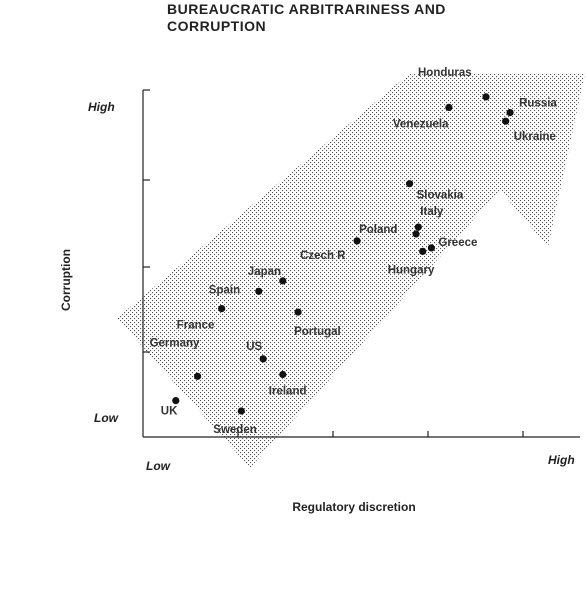  I want to click on point-label: Ireland, so click(288, 392).